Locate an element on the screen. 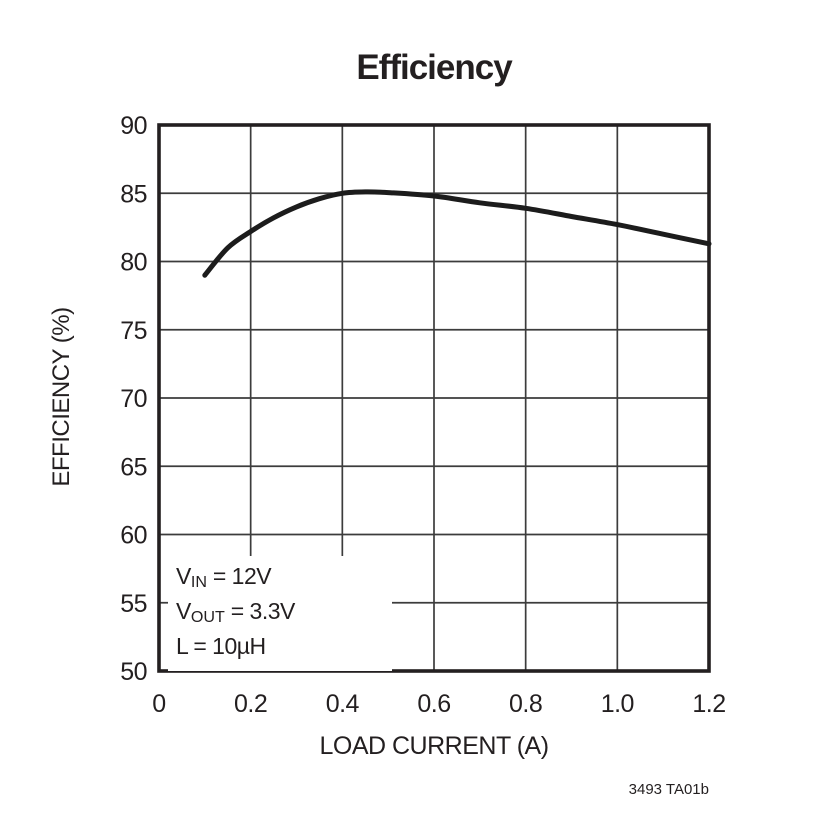 Image resolution: width=840 pixels, height=822 pixels. x-tick-label-0.4: 0.4 is located at coordinates (343, 704).